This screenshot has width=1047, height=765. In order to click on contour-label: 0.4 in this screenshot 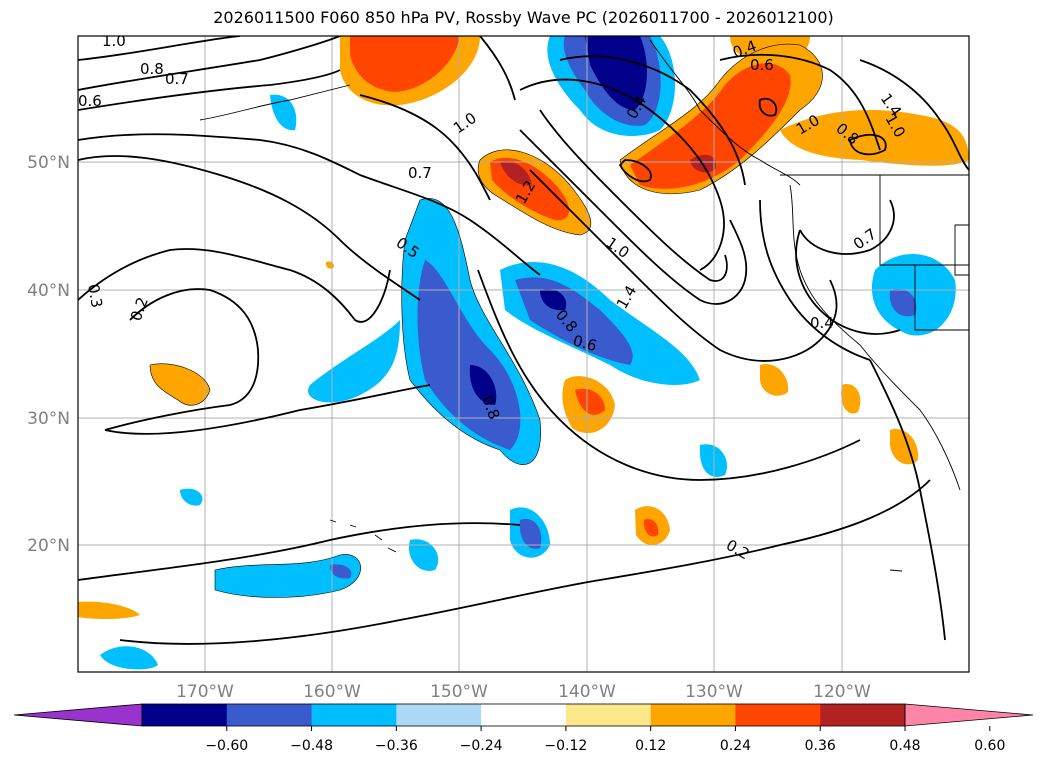, I will do `click(822, 323)`.